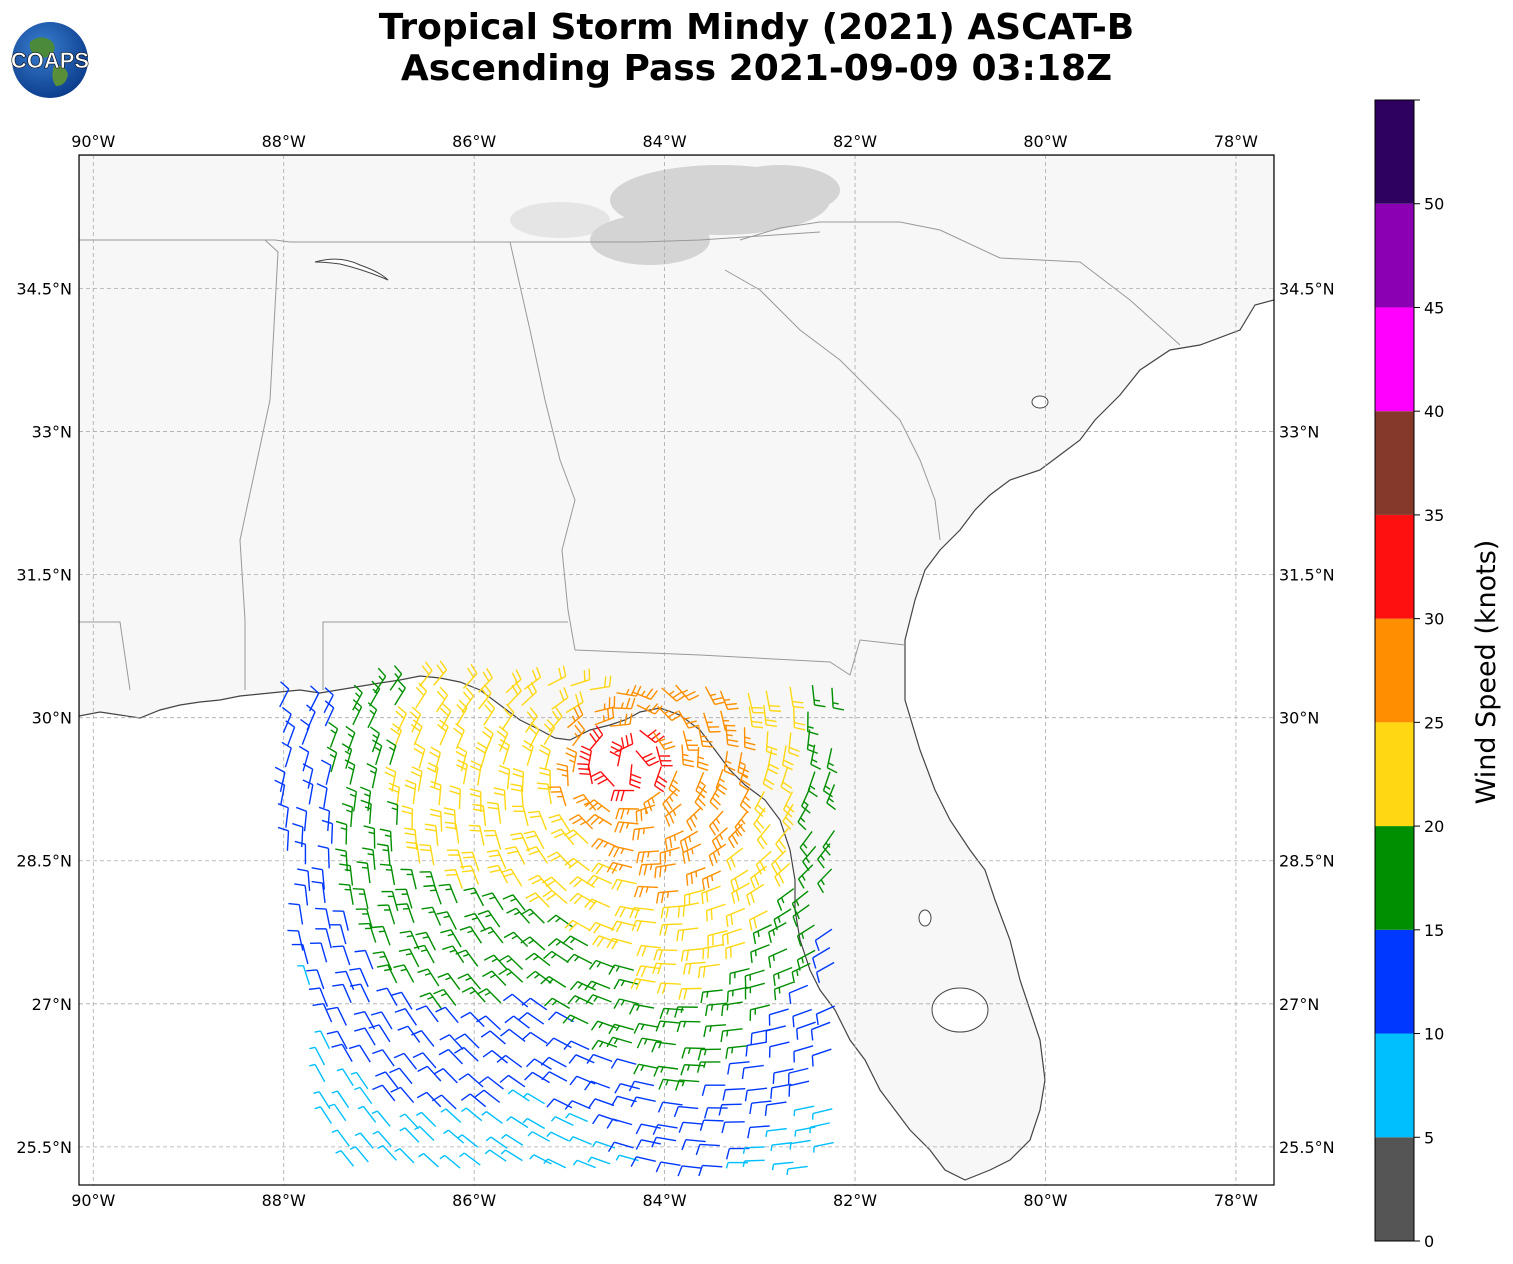 The width and height of the screenshot is (1513, 1264). What do you see at coordinates (855, 141) in the screenshot?
I see `lon-tick-label-top: 82°W` at bounding box center [855, 141].